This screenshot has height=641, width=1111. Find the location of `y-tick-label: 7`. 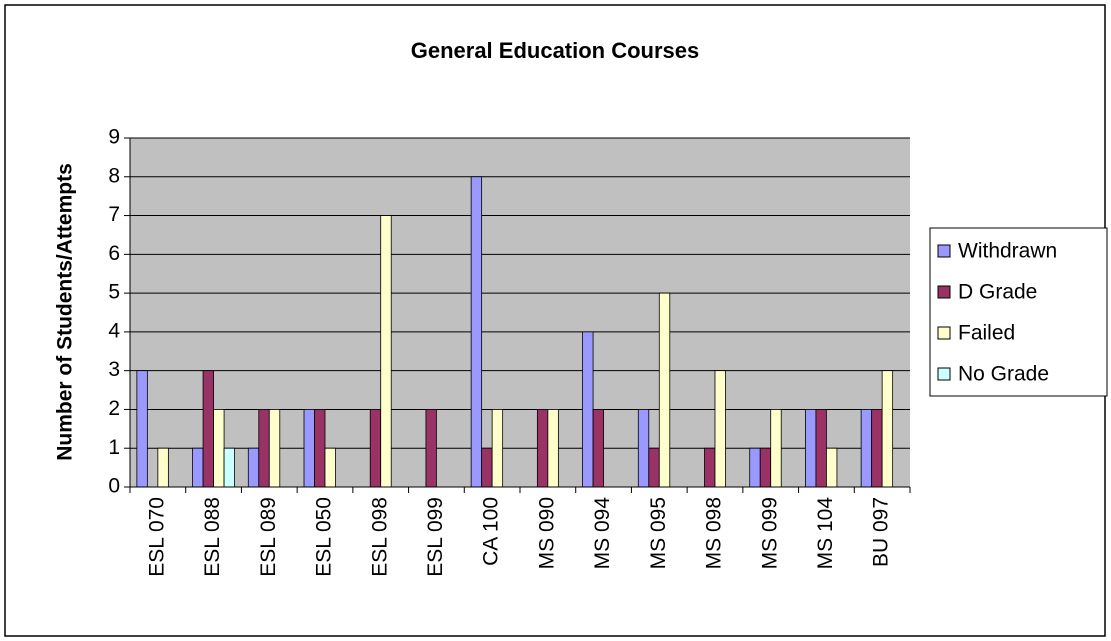

y-tick-label: 7 is located at coordinates (114, 214).